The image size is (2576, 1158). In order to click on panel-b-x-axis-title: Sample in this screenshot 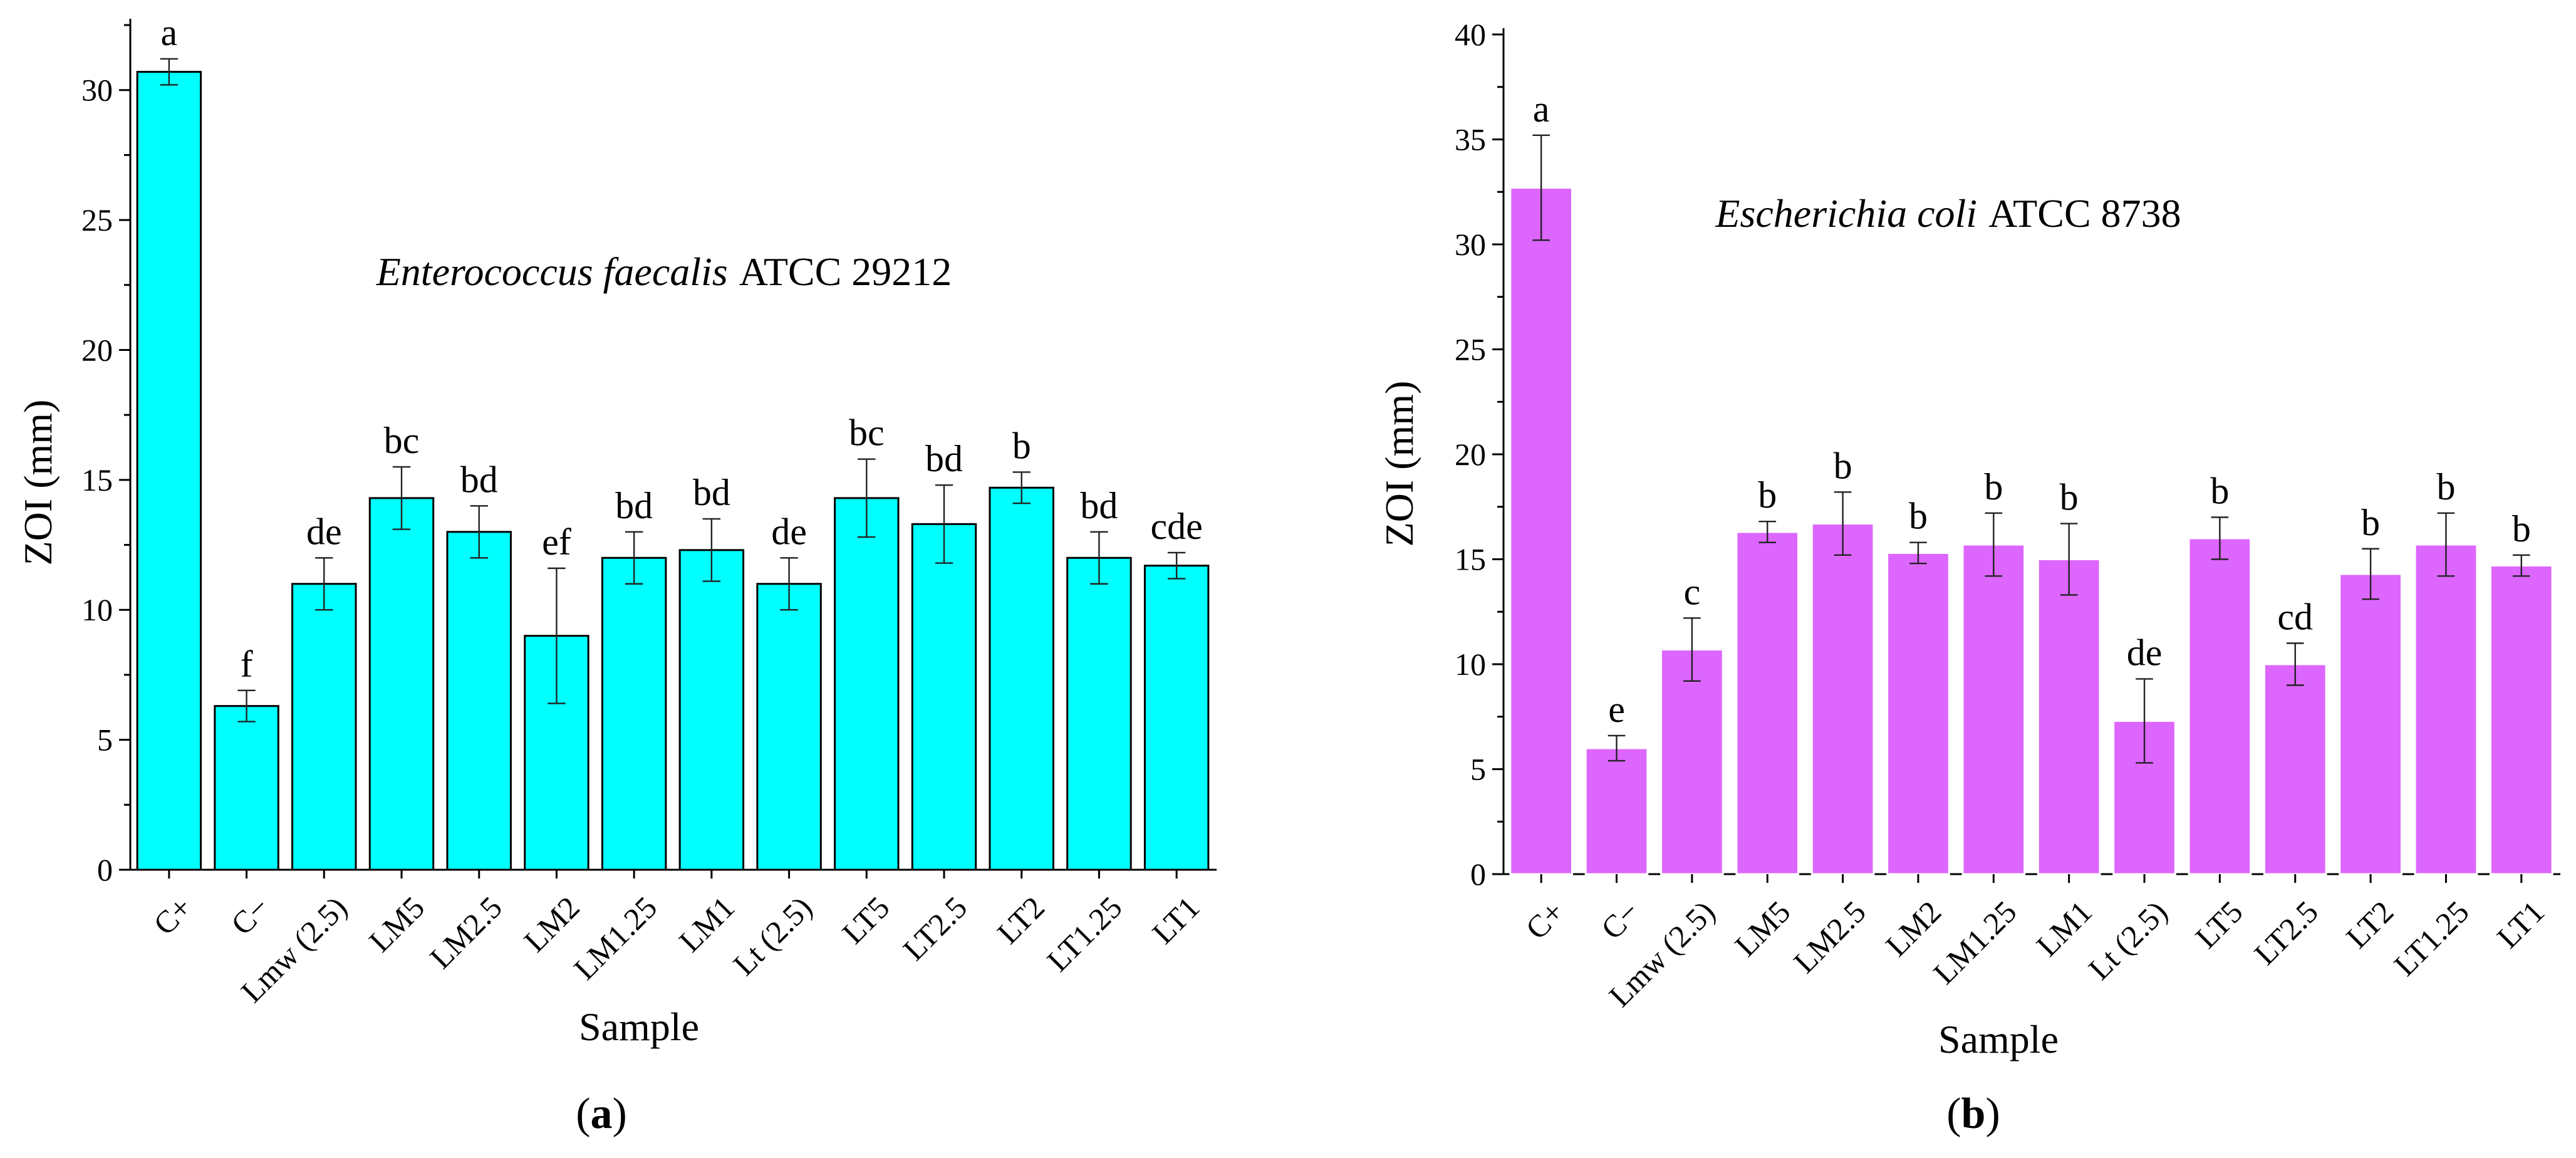, I will do `click(1998, 1039)`.